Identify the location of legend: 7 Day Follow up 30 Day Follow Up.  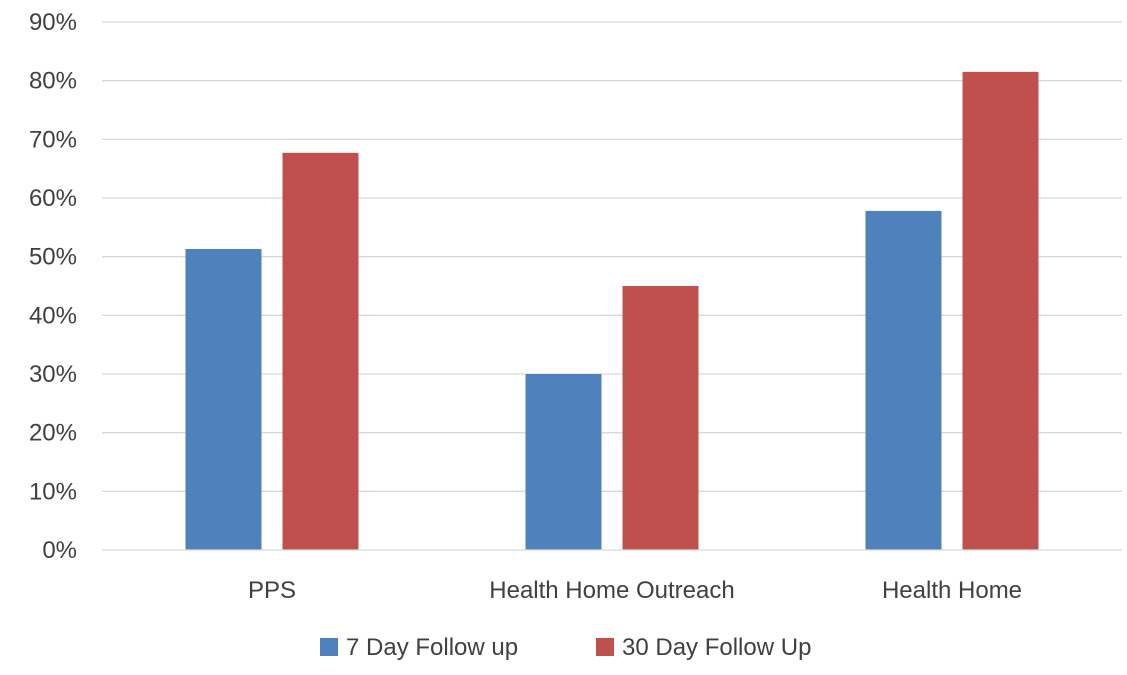
(565, 647).